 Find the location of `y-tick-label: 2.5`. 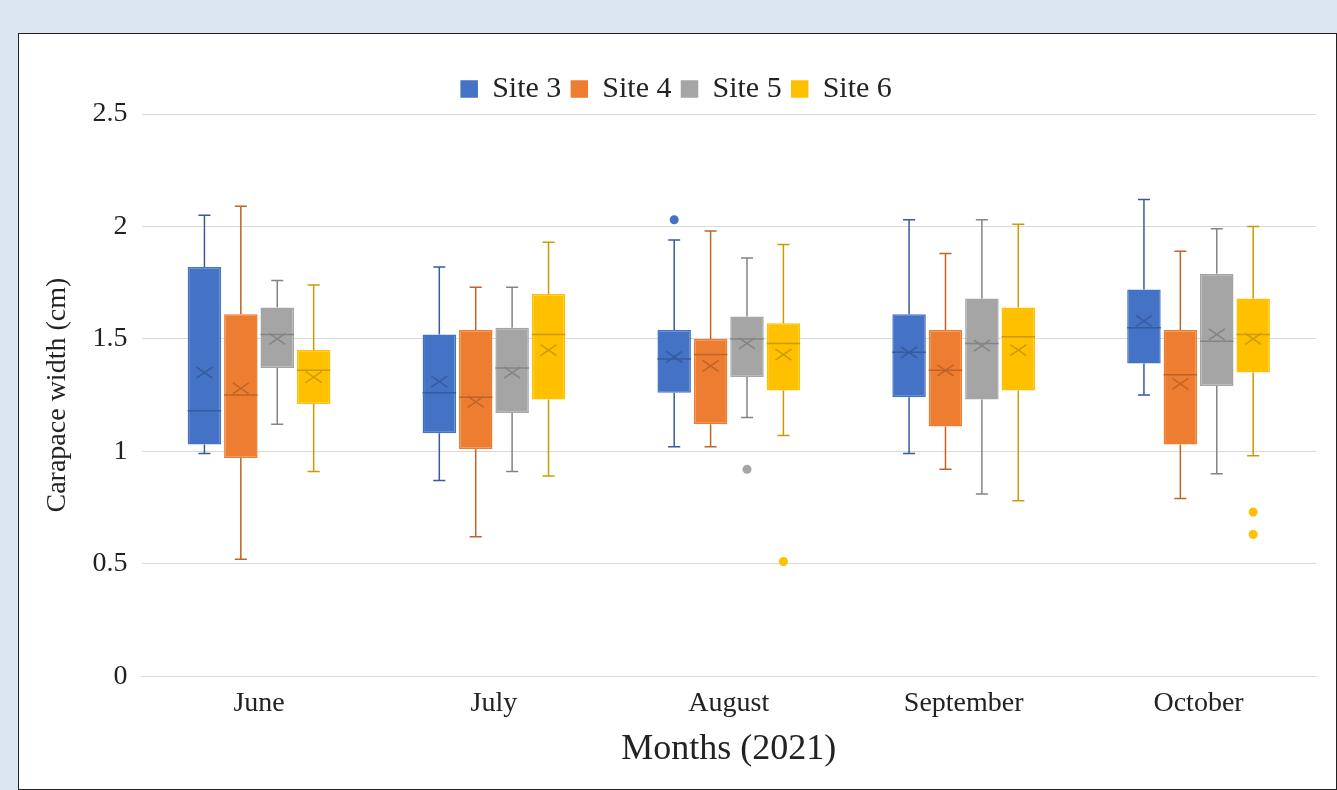

y-tick-label: 2.5 is located at coordinates (110, 112).